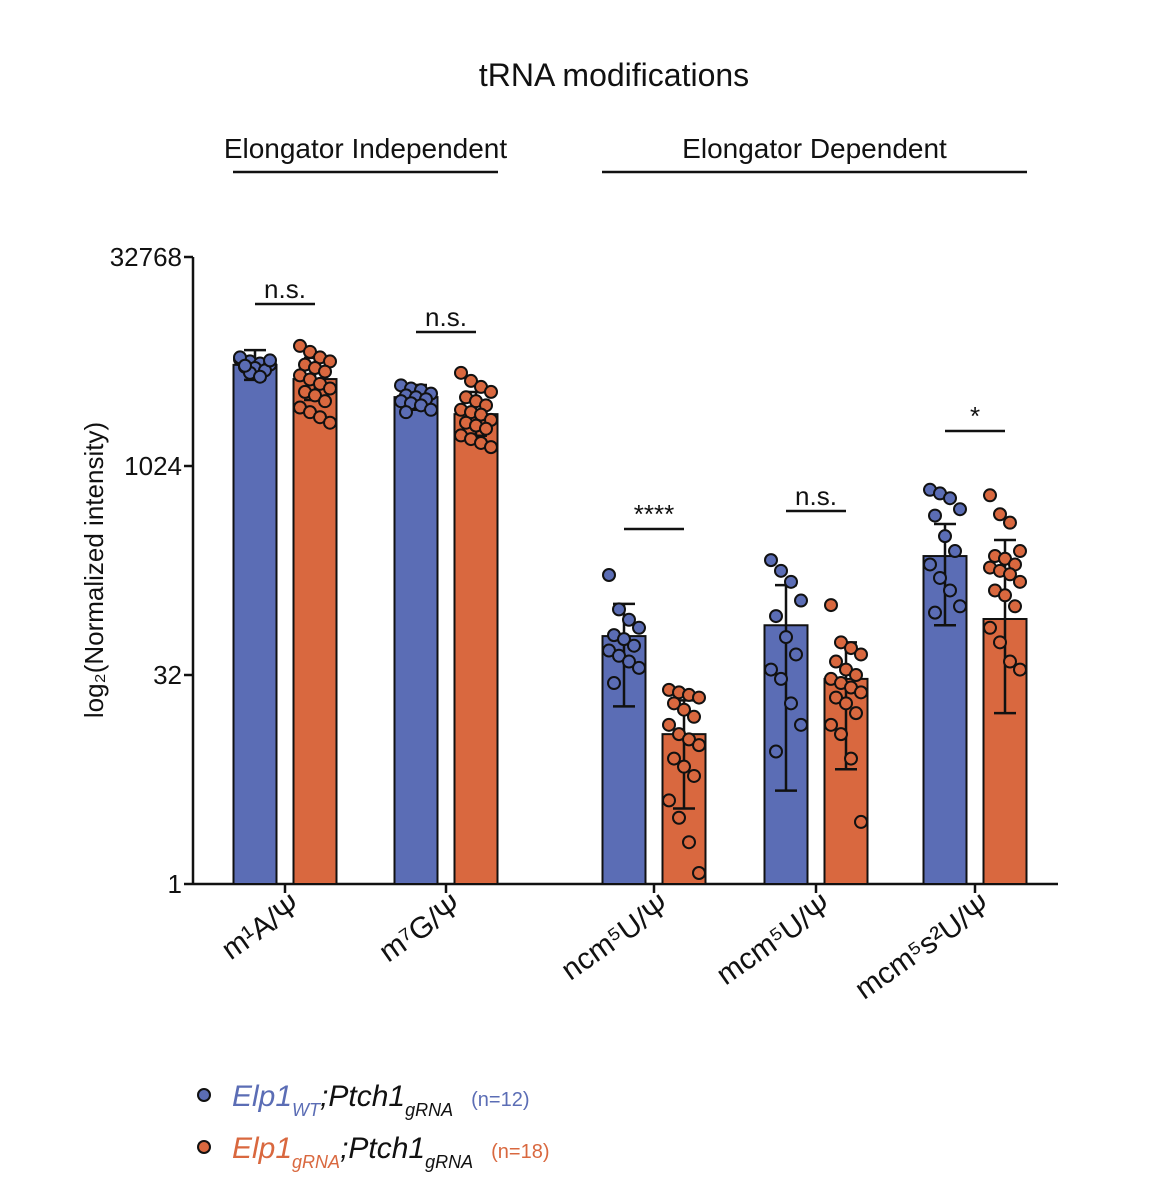 Image resolution: width=1151 pixels, height=1178 pixels. What do you see at coordinates (774, 940) in the screenshot?
I see `x-tick-label: mcm⁵U/Ψ` at bounding box center [774, 940].